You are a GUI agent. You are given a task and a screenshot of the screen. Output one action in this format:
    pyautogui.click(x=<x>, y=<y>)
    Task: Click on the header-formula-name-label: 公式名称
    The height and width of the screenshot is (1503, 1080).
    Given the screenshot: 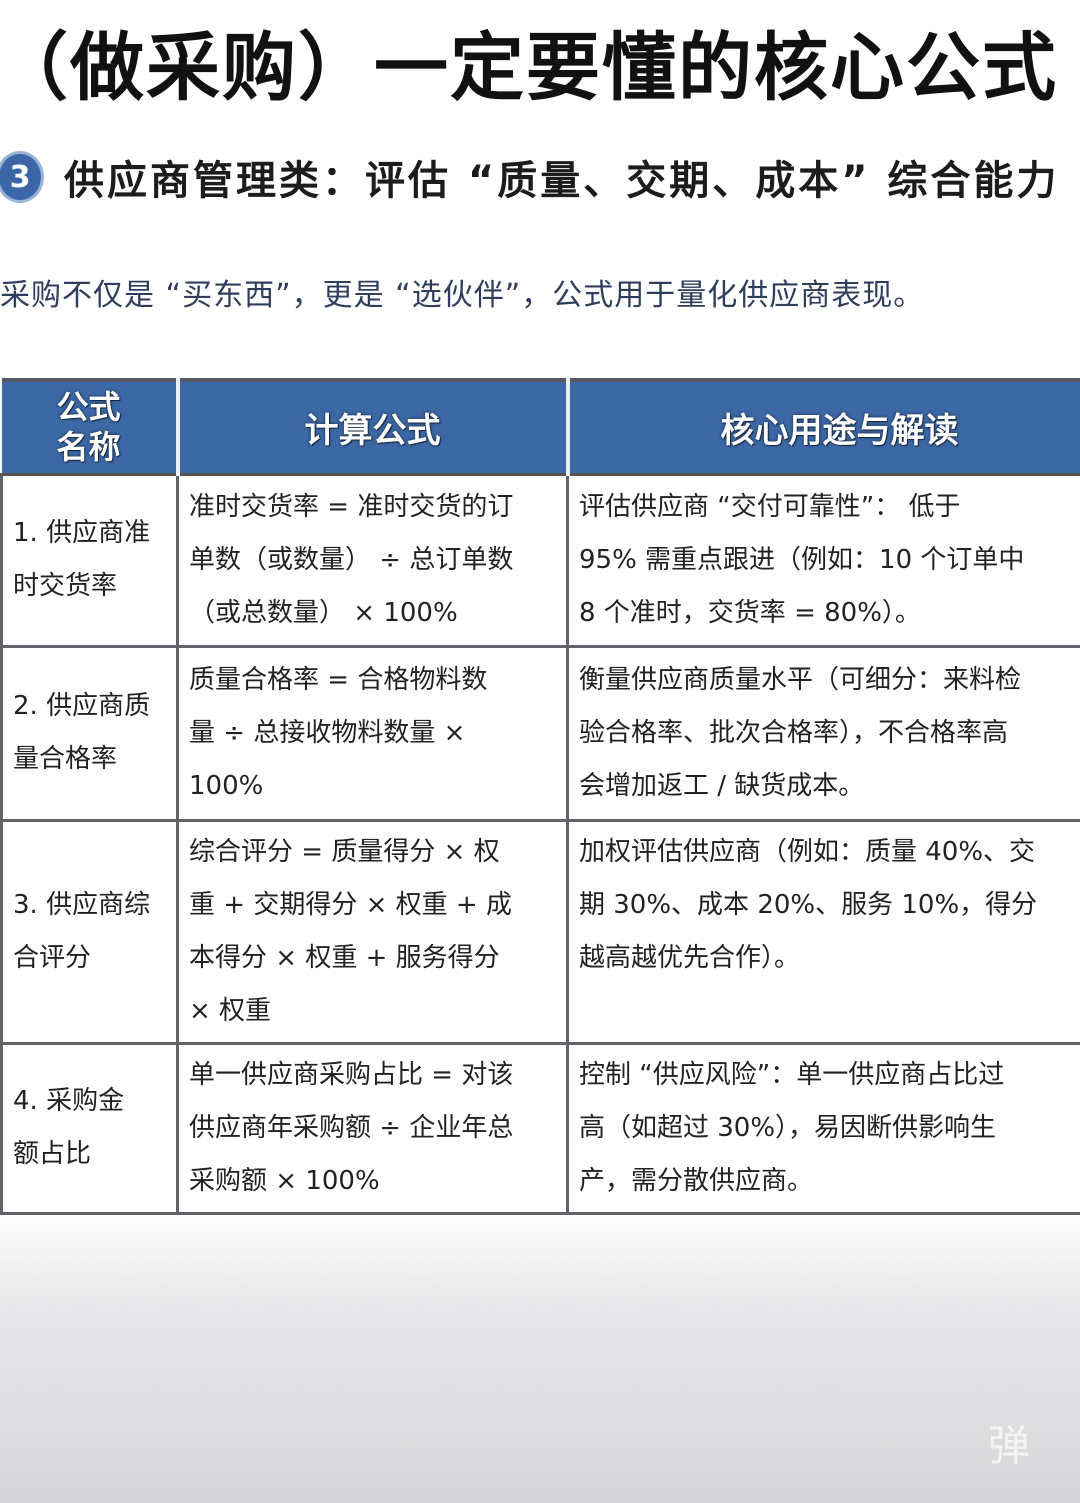 What is the action you would take?
    pyautogui.click(x=88, y=427)
    